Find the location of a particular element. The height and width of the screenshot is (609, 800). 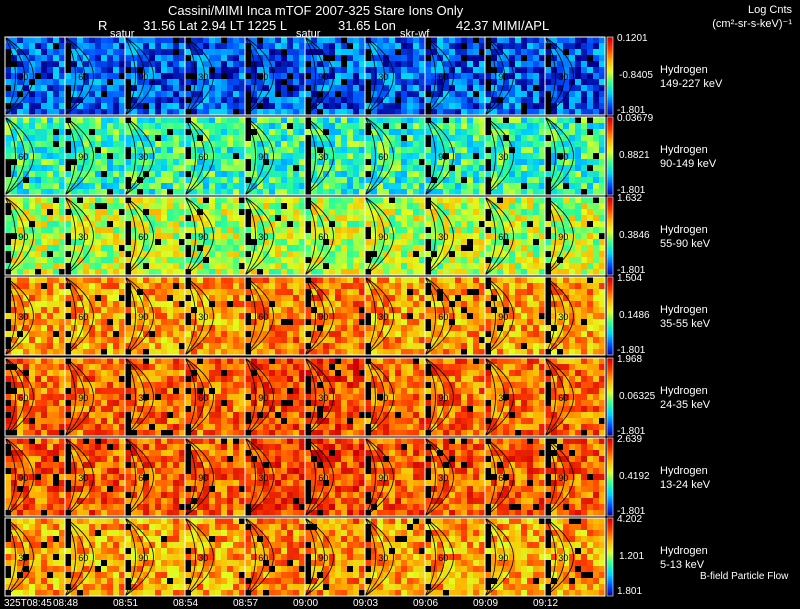

r-label: R is located at coordinates (103, 25).